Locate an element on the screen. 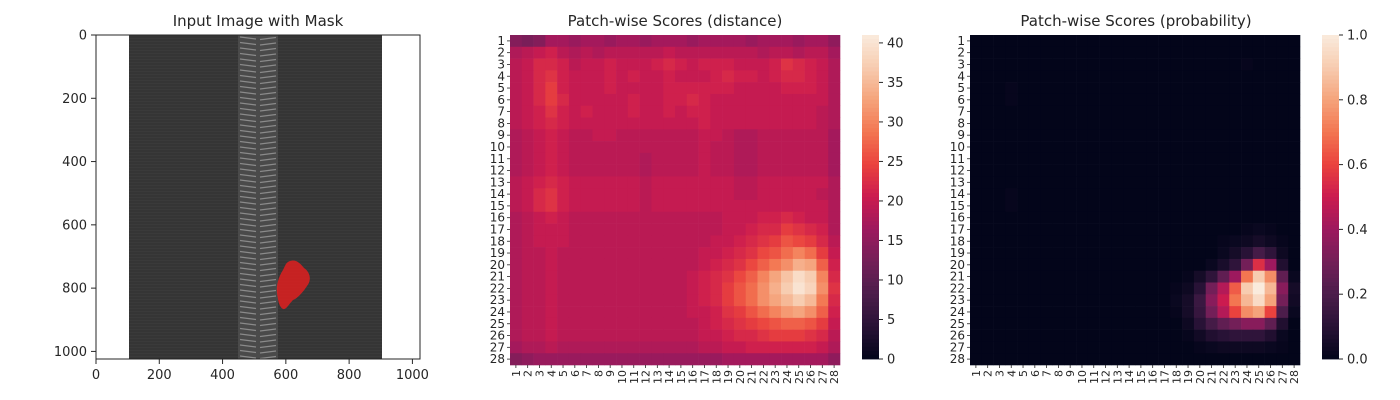 Image resolution: width=1400 pixels, height=400 pixels. col-tick-label: 5 is located at coordinates (563, 373).